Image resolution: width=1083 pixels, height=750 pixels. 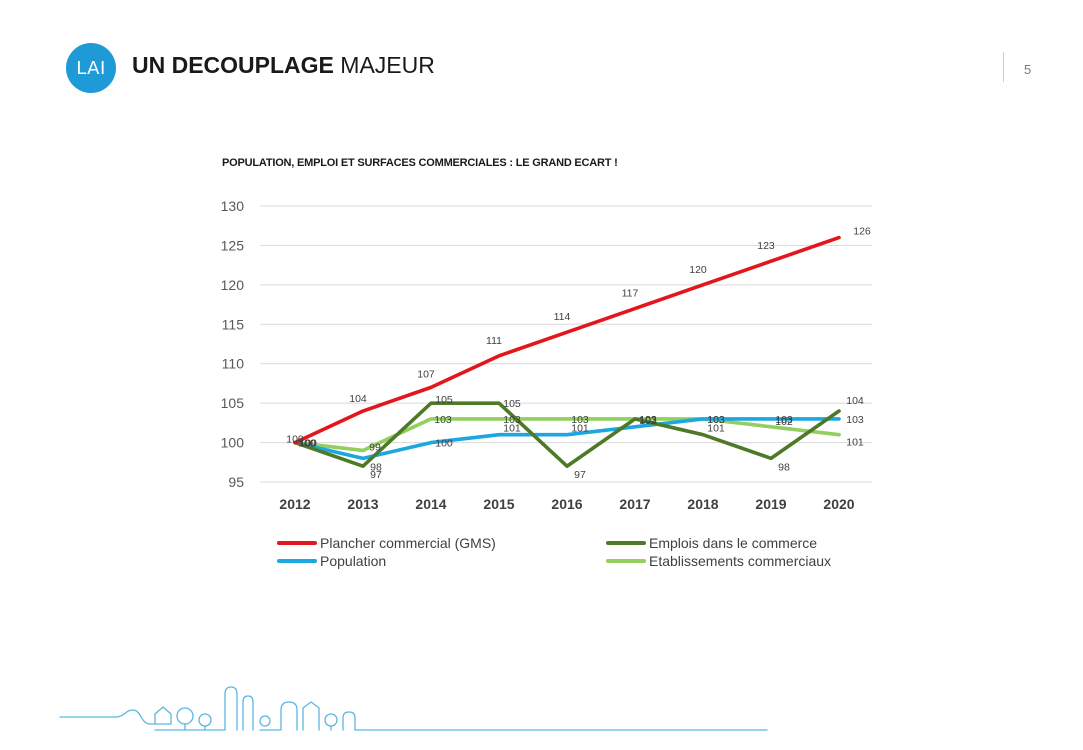 What do you see at coordinates (233, 344) in the screenshot?
I see `y-axis-ticks: 95 100 105 110 115 120 125 130` at bounding box center [233, 344].